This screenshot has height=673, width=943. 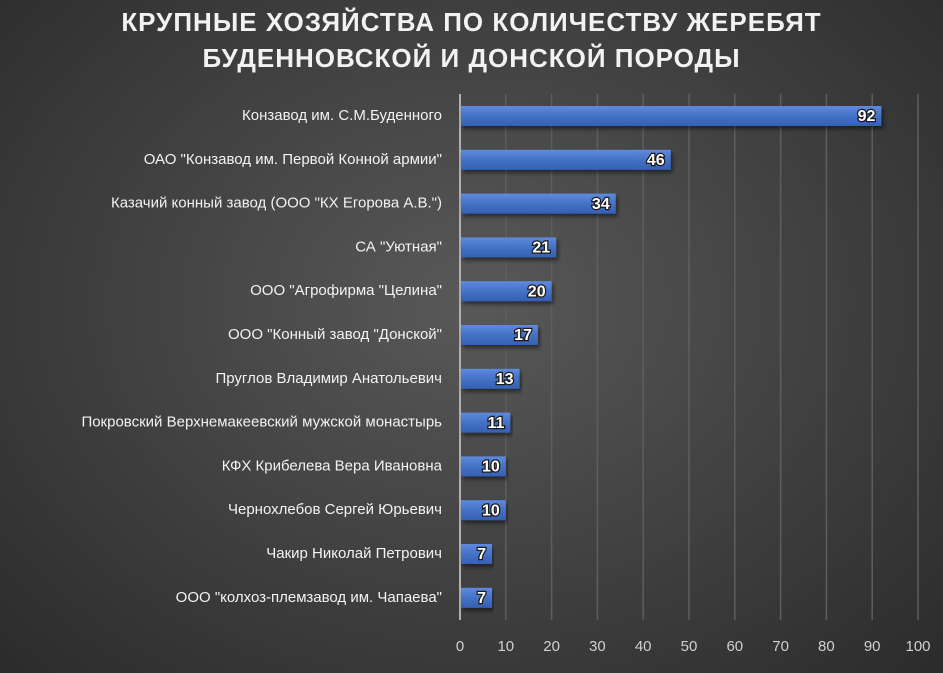 I want to click on x-tick-label: 100, so click(x=917, y=646).